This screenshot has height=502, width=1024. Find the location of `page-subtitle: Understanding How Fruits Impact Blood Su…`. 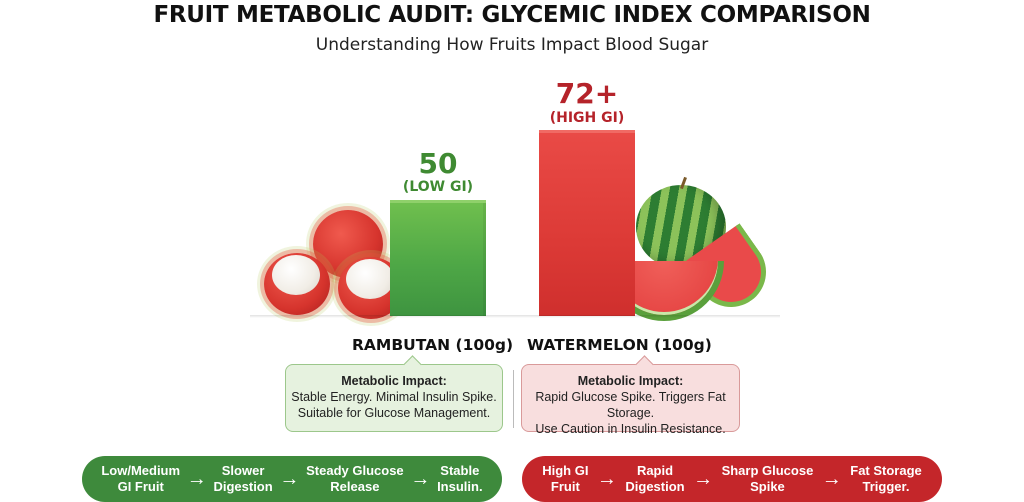

page-subtitle: Understanding How Fruits Impact Blood Su… is located at coordinates (512, 45).